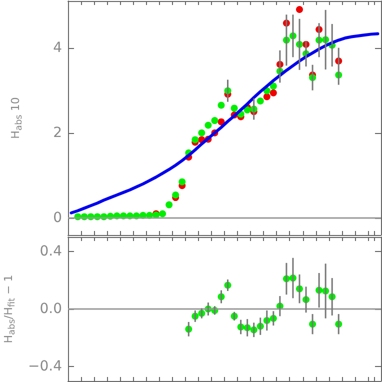 The height and width of the screenshot is (382, 382). I want to click on y-axis-title: Habs/Hfit − 1, so click(10, 309).